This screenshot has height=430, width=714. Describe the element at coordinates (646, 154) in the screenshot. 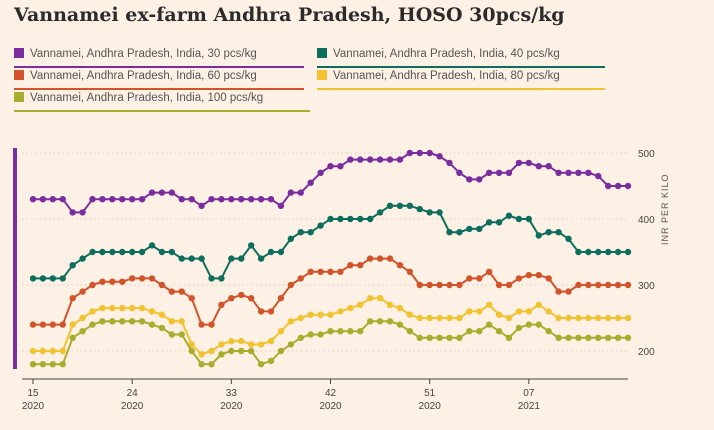

I see `y-tick-label: 500` at that location.